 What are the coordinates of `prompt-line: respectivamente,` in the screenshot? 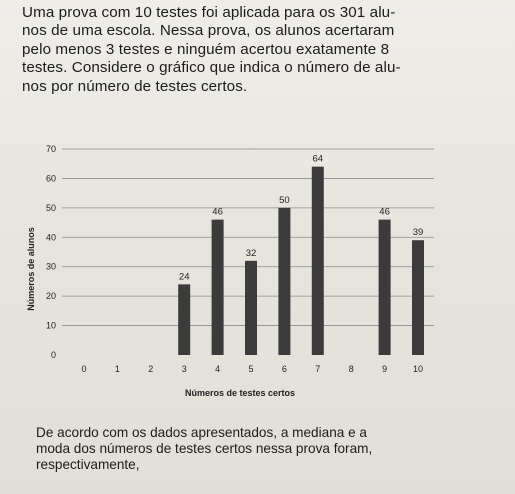 It's located at (88, 465).